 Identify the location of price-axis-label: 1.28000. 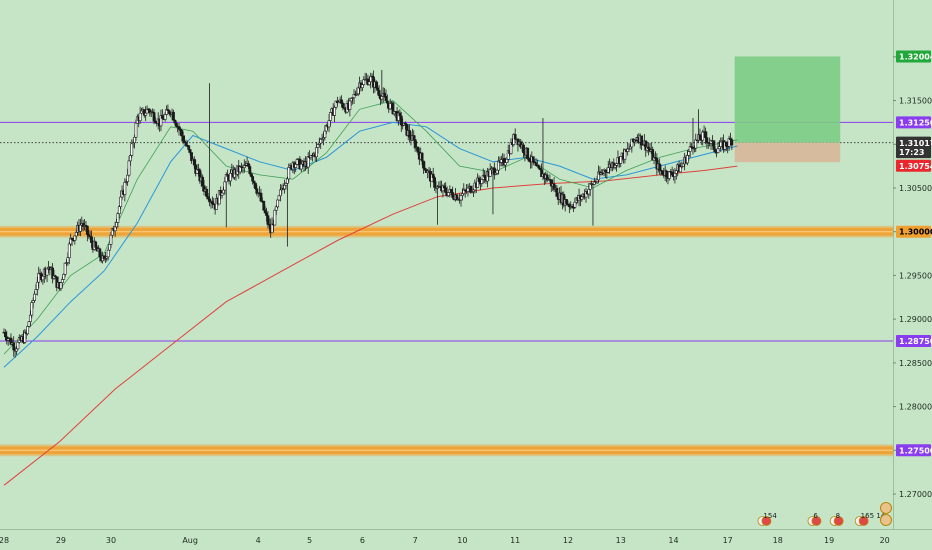
(915, 407).